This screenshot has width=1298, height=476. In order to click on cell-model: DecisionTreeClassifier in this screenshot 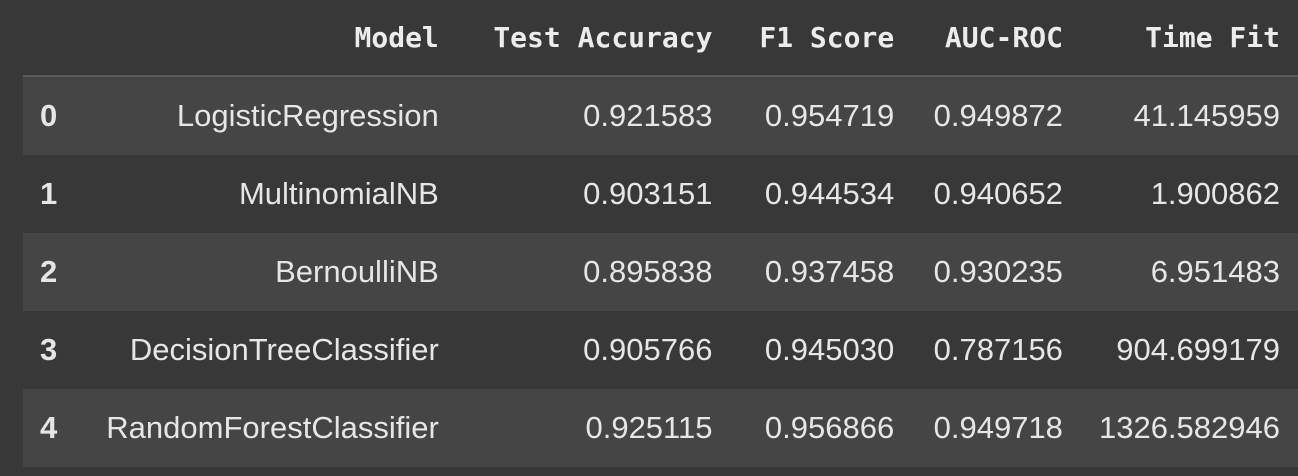, I will do `click(284, 349)`.